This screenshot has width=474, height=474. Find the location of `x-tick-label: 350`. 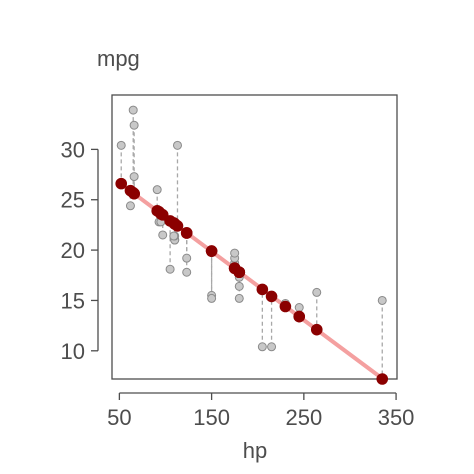

x-tick-label: 350 is located at coordinates (396, 417).